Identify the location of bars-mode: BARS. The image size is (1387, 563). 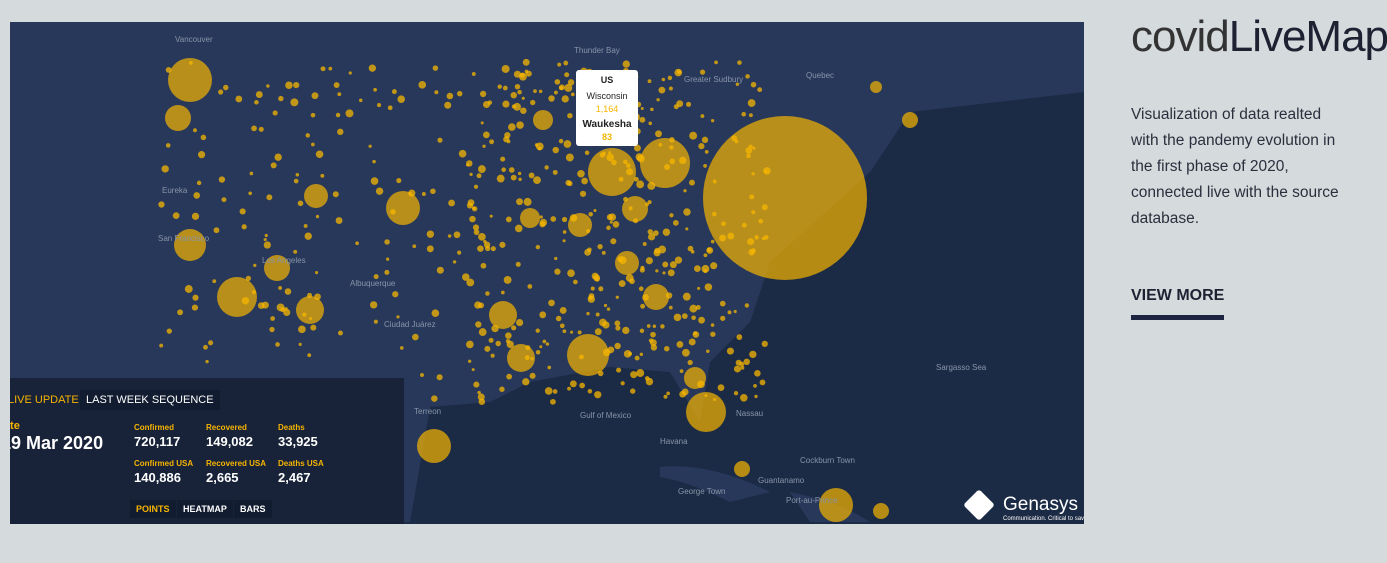
(253, 509).